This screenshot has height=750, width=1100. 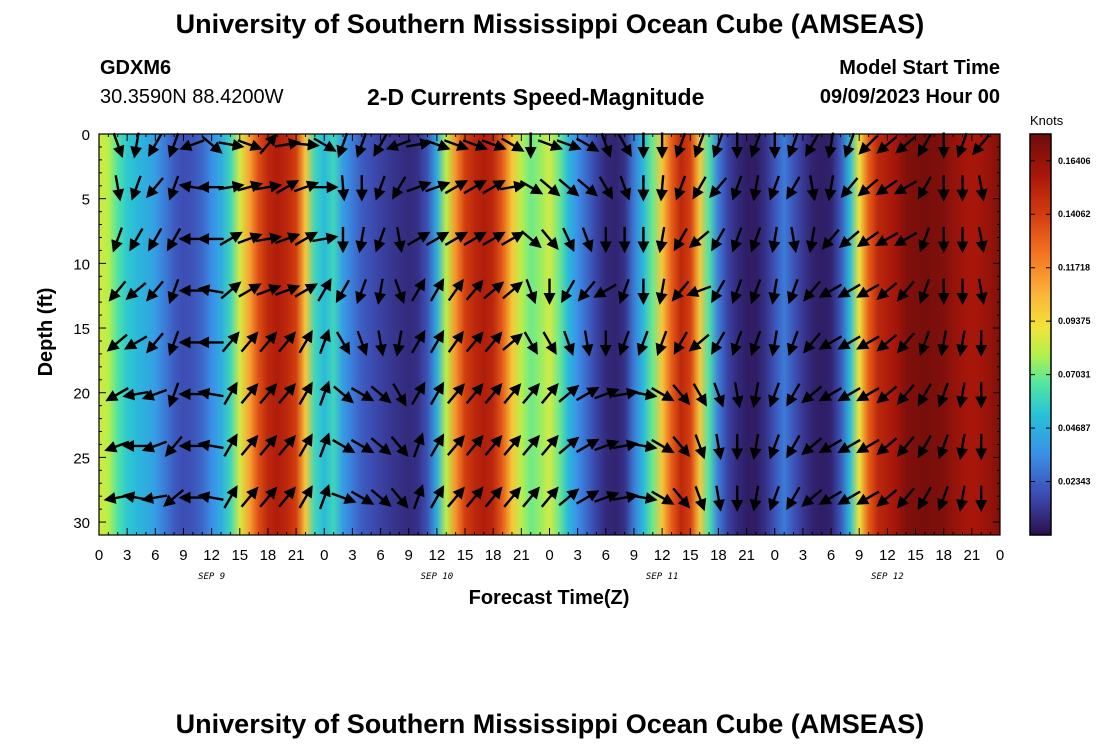 What do you see at coordinates (192, 97) in the screenshot?
I see `station-coordinates: 30.3590N 88.4200W` at bounding box center [192, 97].